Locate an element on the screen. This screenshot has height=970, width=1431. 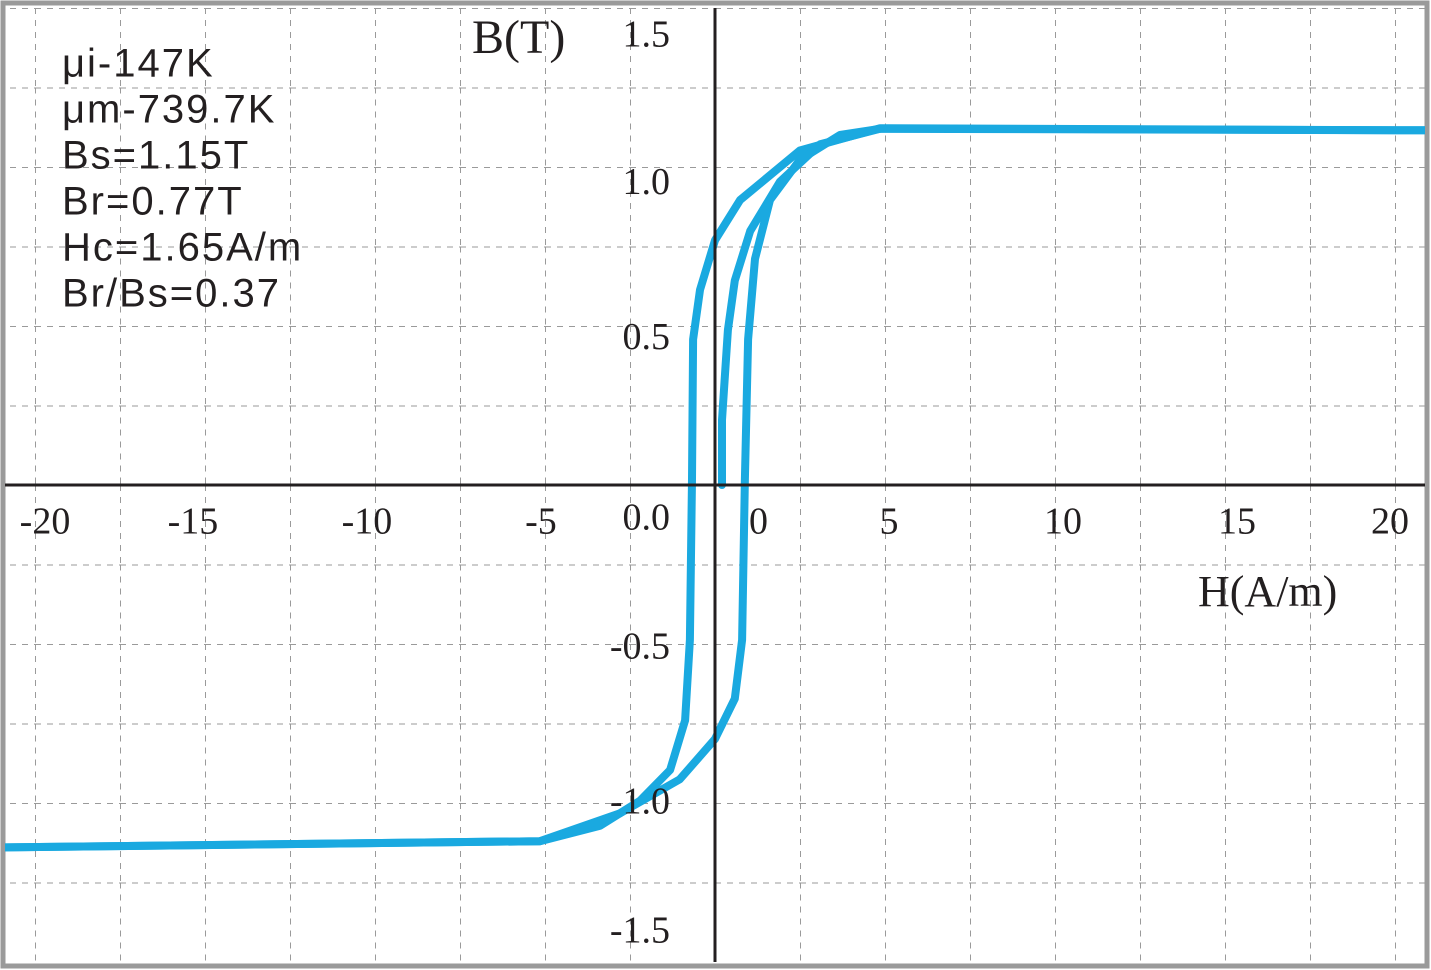
annotation: Bs=1.15T is located at coordinates (156, 156).